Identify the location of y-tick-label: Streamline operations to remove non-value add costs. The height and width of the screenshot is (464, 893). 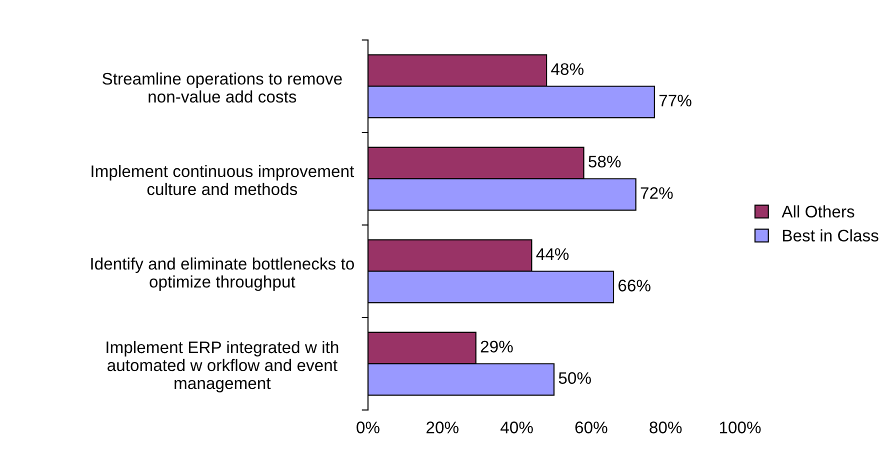
(222, 87).